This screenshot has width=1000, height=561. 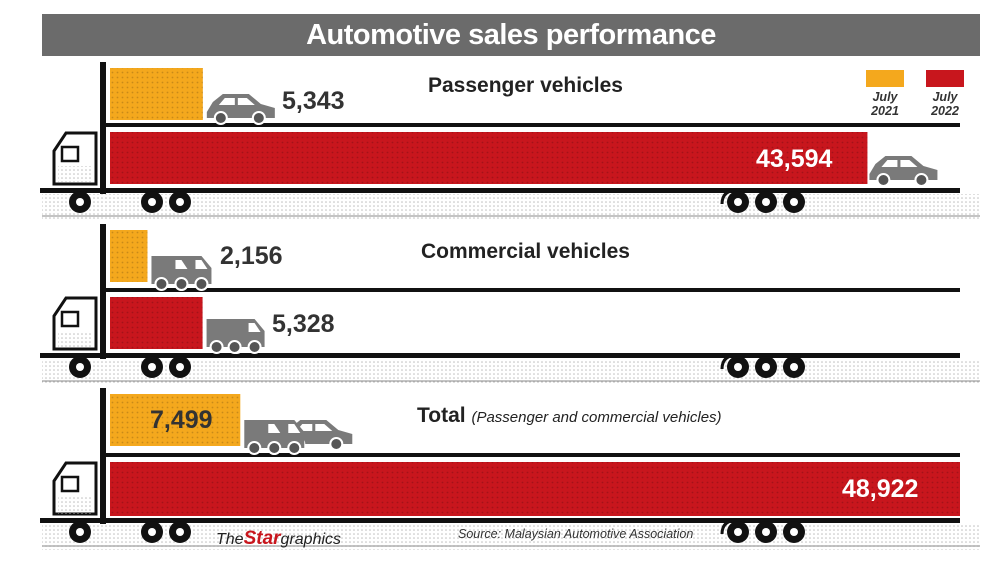 I want to click on legend-label: 2021, so click(x=885, y=111).